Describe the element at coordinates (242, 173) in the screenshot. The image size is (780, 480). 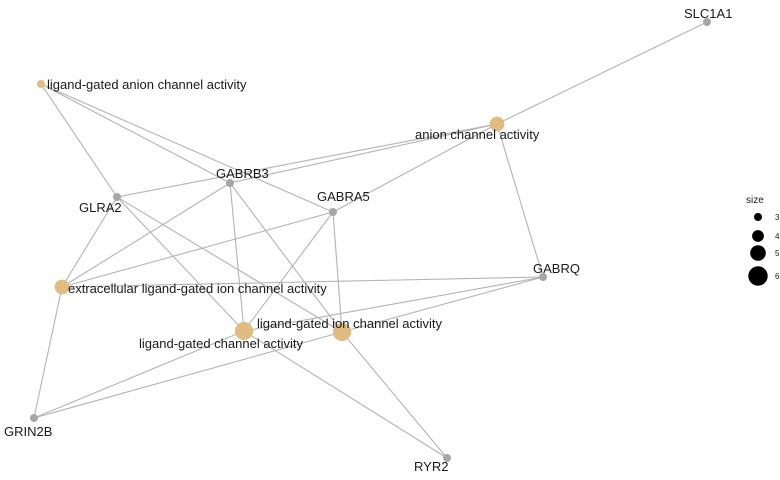
I see `node-label-gabrb3: GABRB3` at that location.